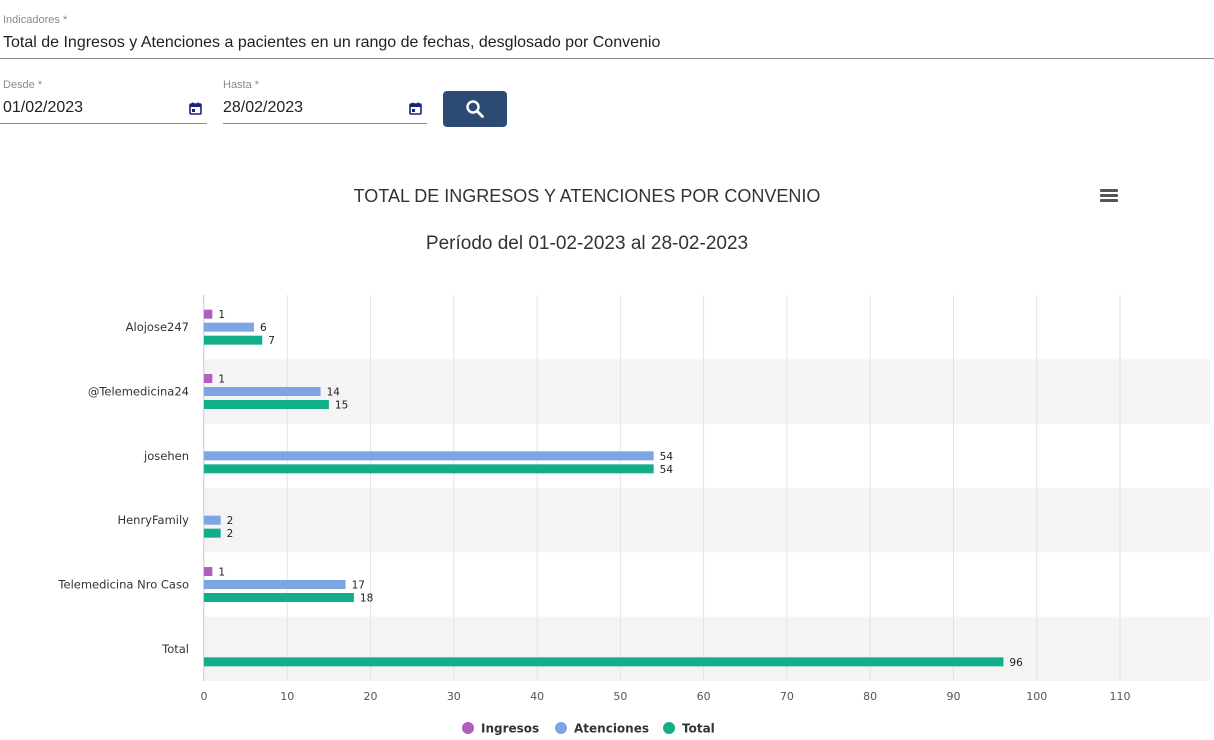 The width and height of the screenshot is (1214, 740). Describe the element at coordinates (366, 599) in the screenshot. I see `data-label: 18` at that location.